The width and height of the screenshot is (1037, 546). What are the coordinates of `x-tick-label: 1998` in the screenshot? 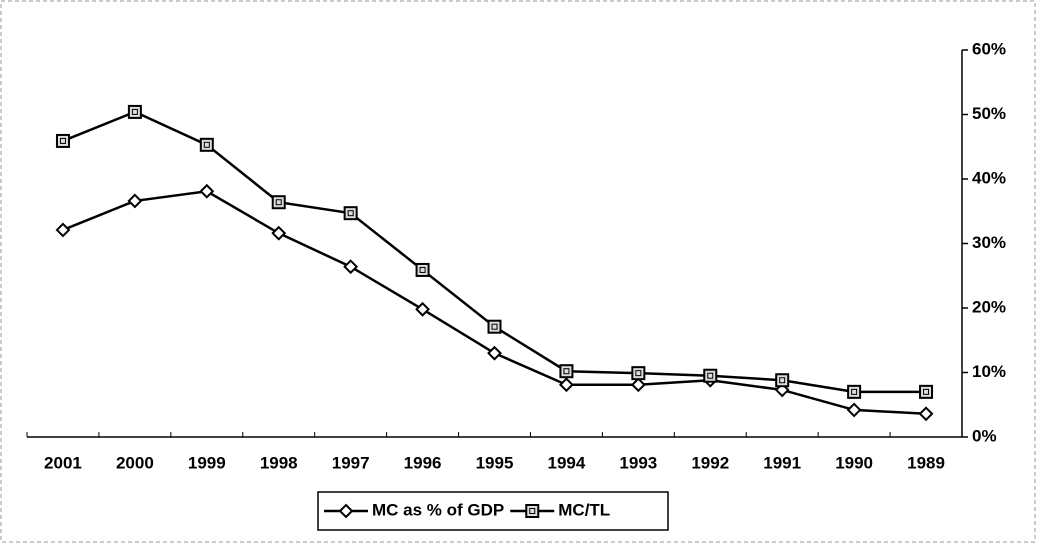 It's located at (279, 462).